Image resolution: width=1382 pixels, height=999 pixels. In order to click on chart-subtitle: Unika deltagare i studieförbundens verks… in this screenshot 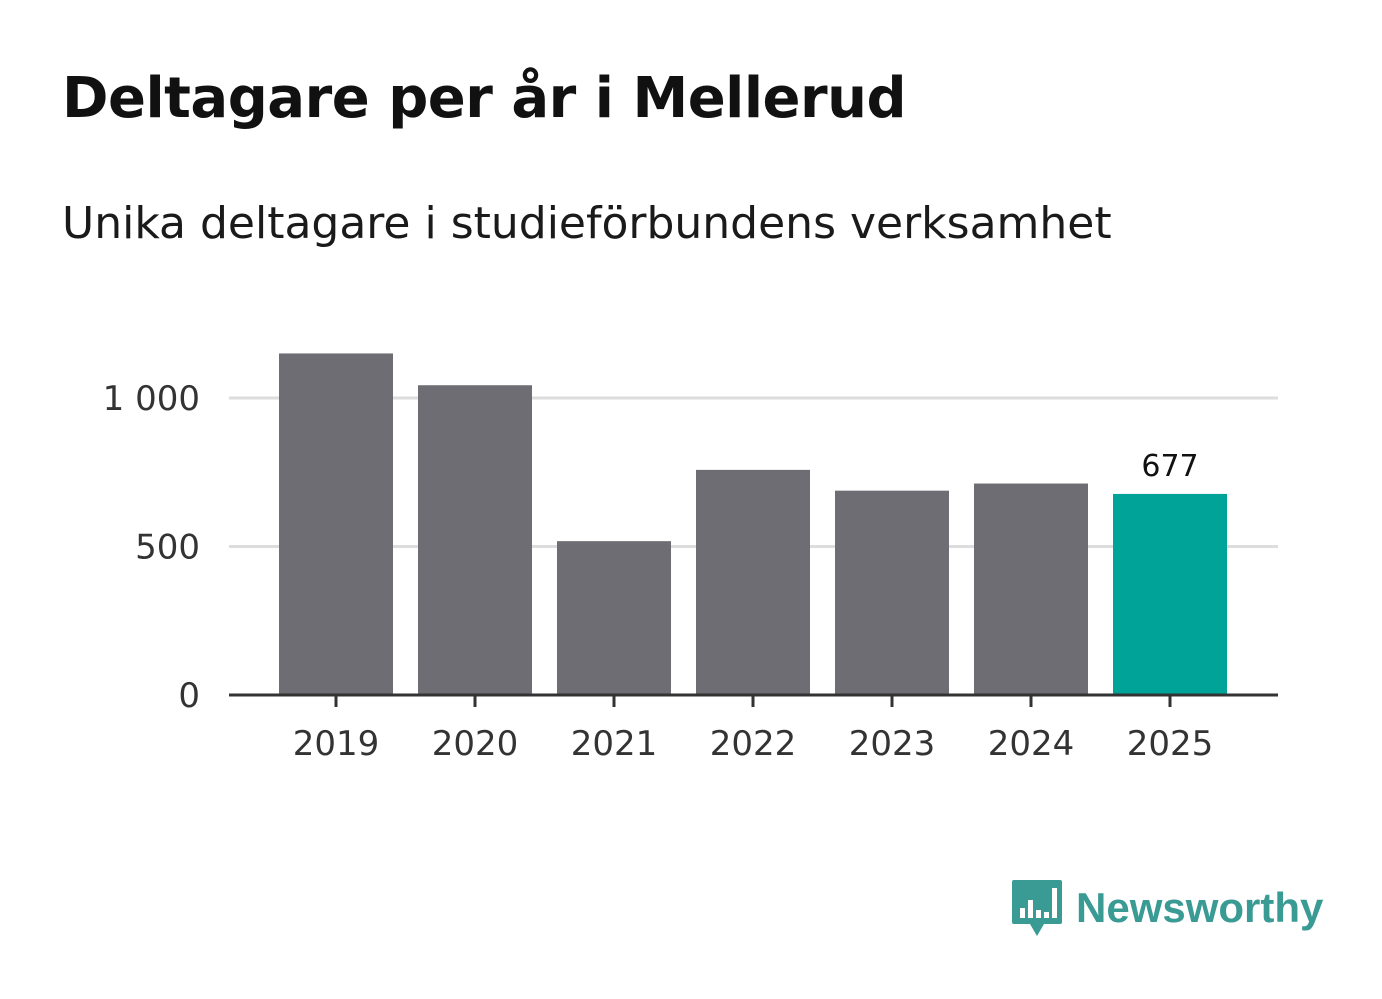, I will do `click(587, 223)`.